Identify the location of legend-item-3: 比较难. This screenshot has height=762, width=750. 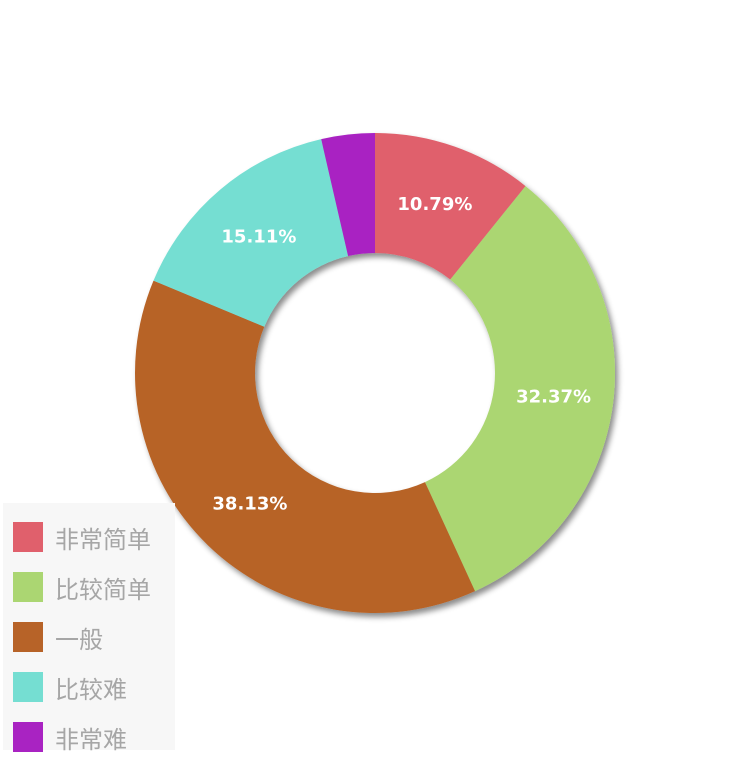
(89, 687).